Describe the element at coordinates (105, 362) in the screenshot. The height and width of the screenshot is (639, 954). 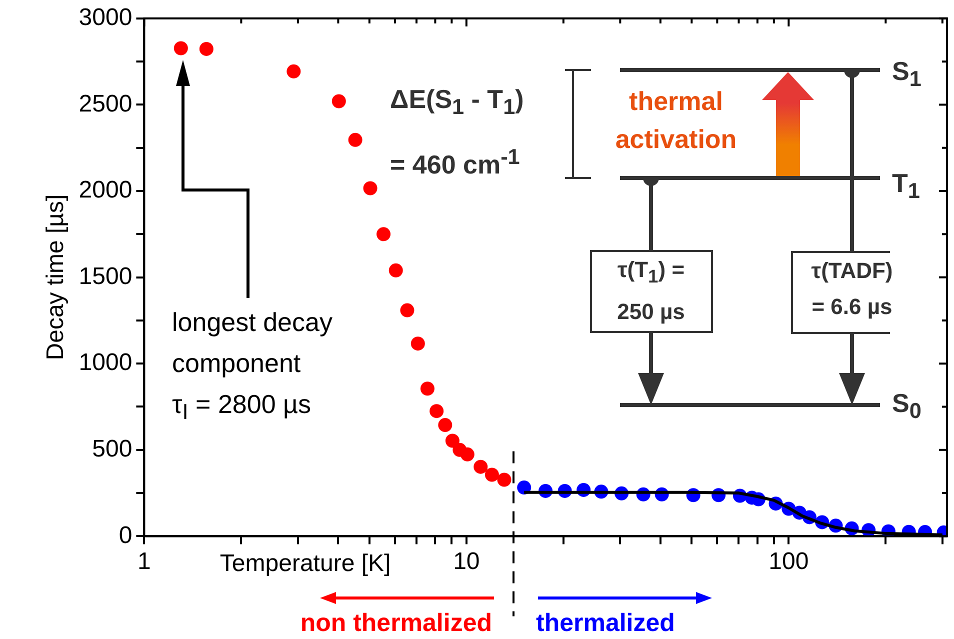
I see `y-tick-label: 1000` at that location.